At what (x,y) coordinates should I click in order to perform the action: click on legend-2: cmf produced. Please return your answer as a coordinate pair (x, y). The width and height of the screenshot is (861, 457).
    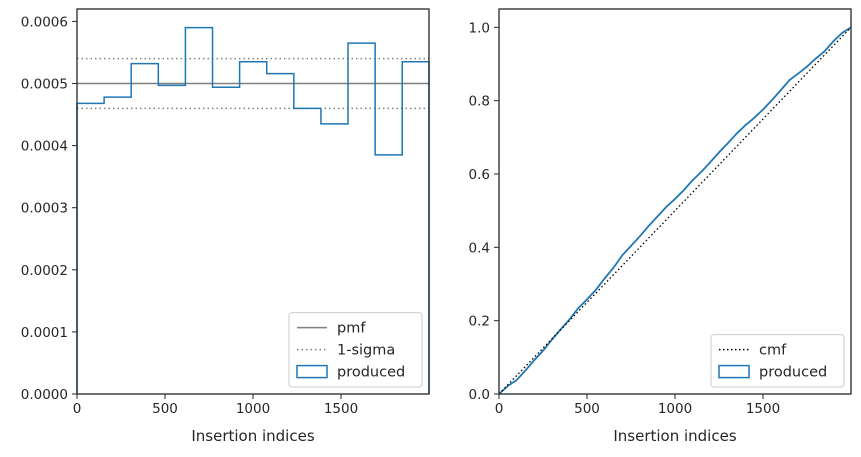
    Looking at the image, I should click on (777, 361).